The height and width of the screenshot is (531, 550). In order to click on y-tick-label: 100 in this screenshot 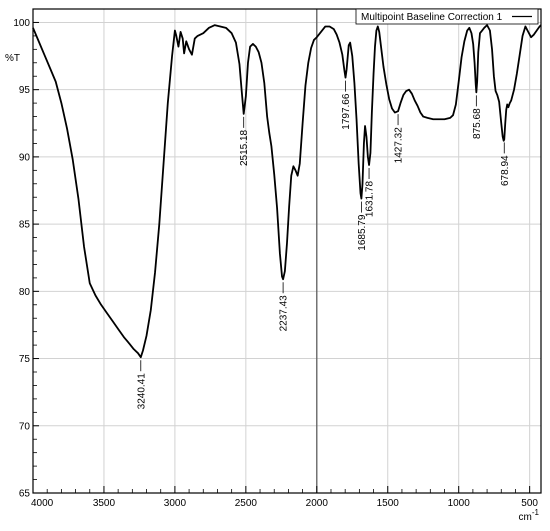, I will do `click(21, 23)`.